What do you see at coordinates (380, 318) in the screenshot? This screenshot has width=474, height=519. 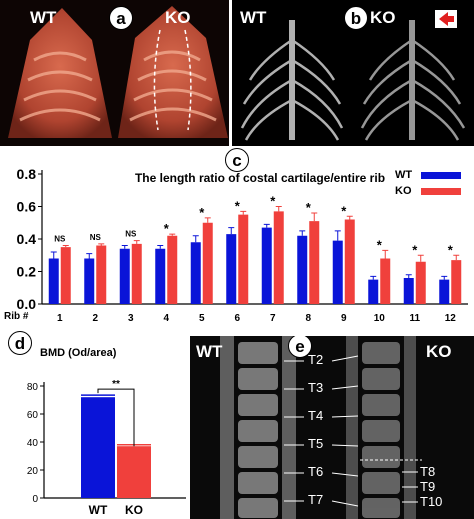 I see `x-tick-label: 10` at bounding box center [380, 318].